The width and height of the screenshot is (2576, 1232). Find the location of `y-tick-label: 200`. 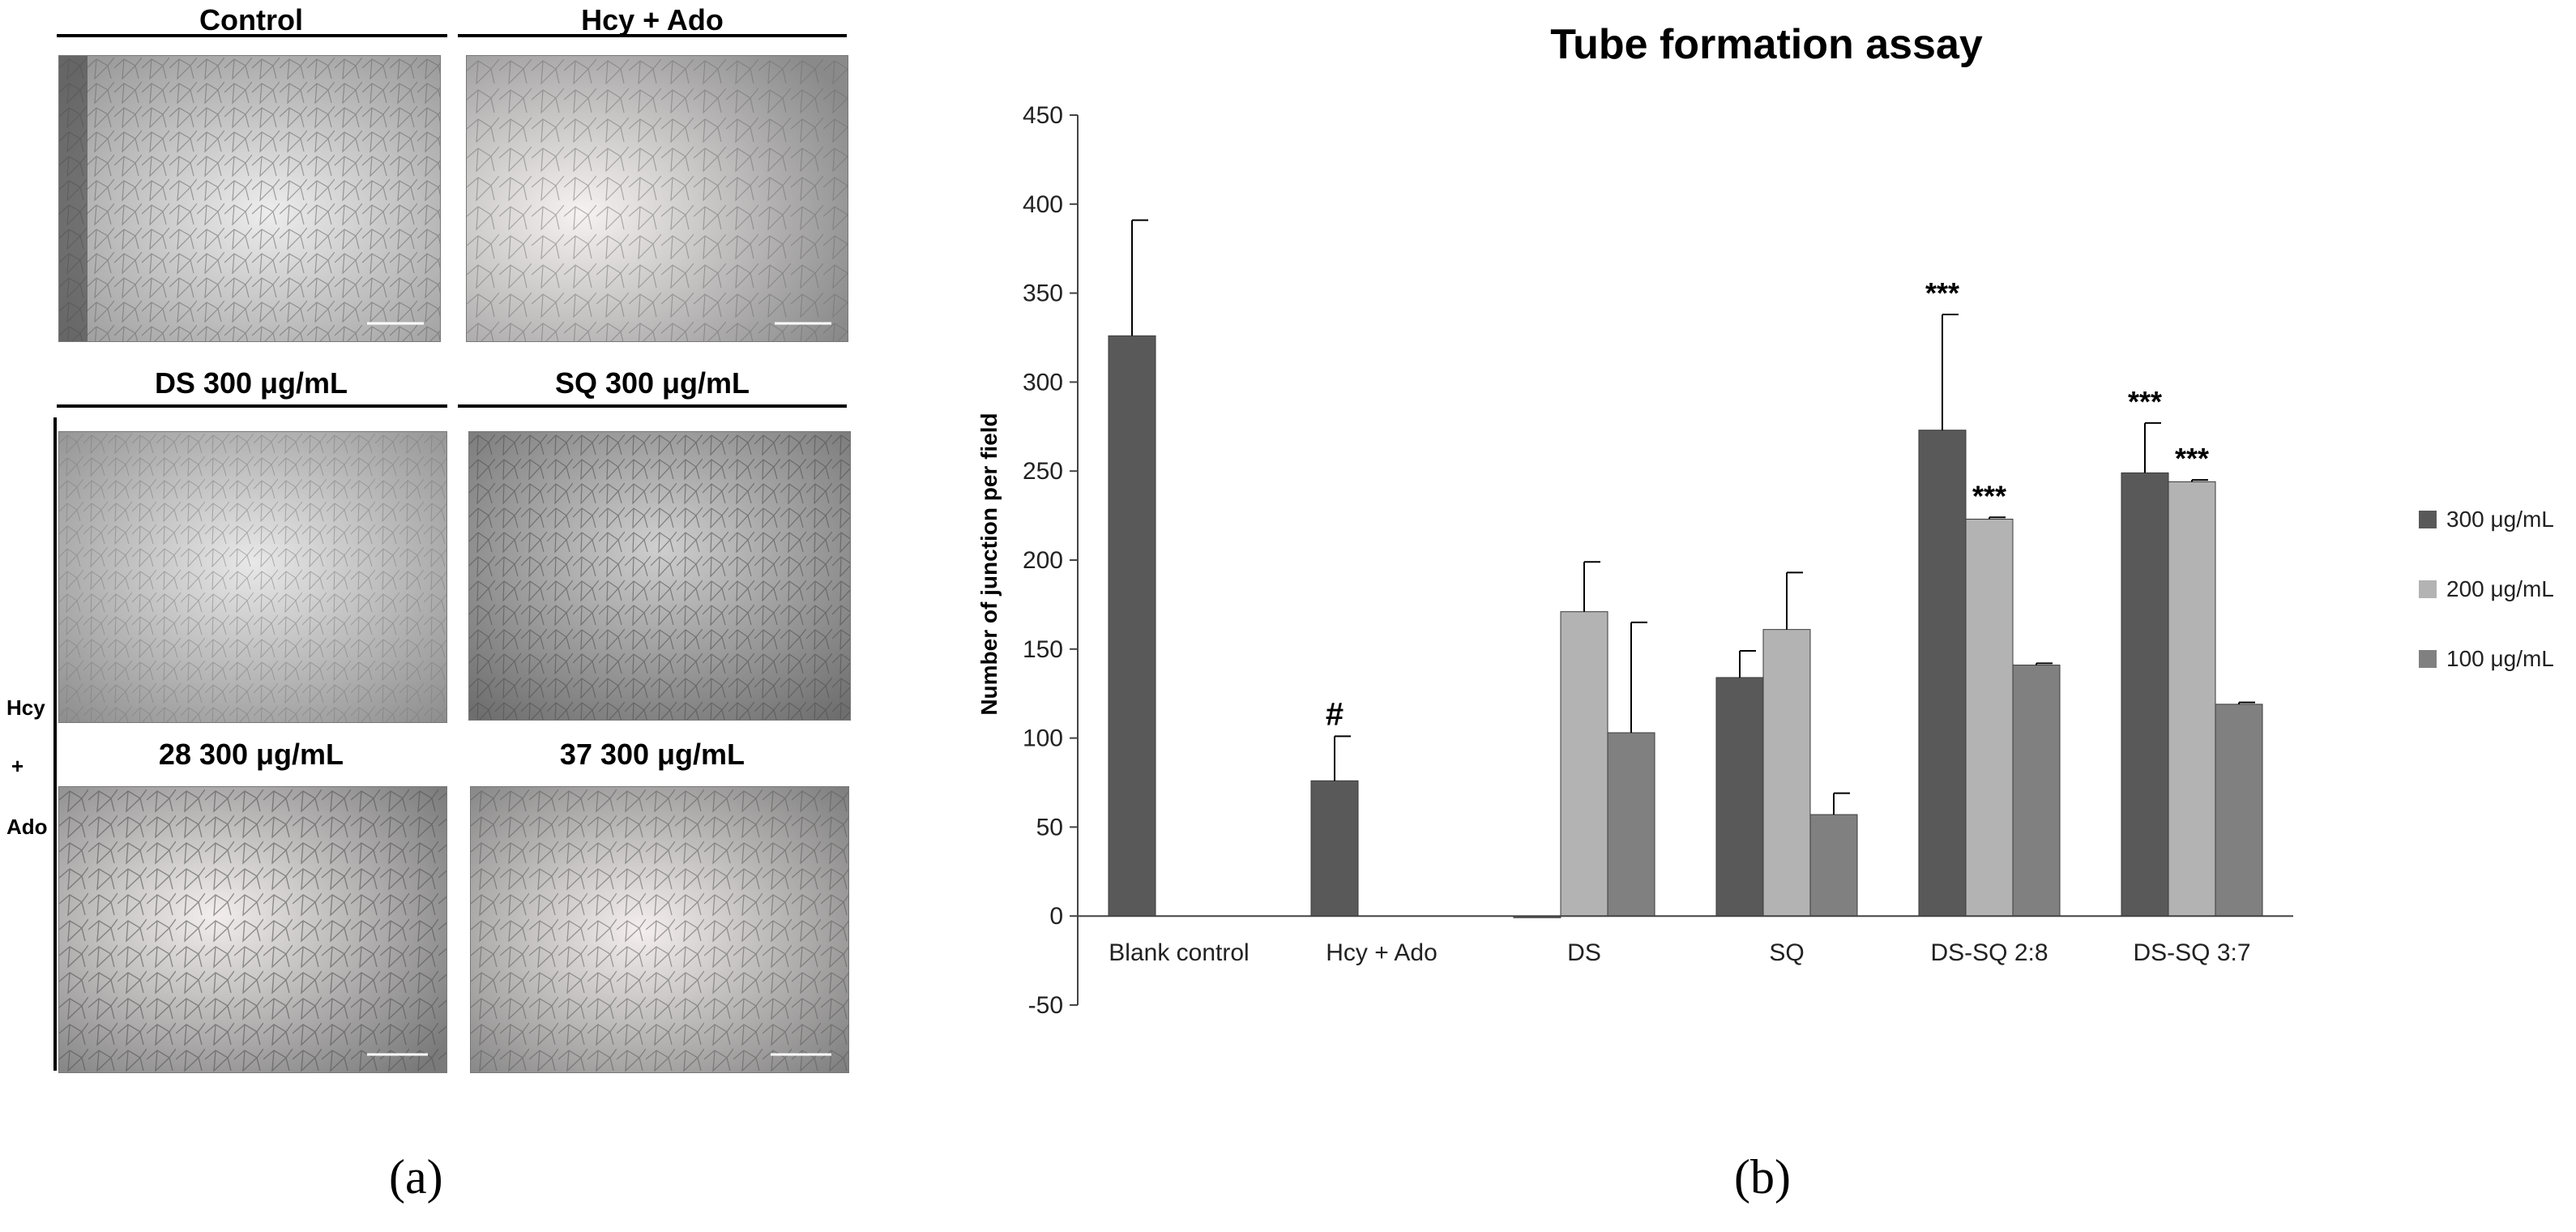

y-tick-label: 200 is located at coordinates (1043, 560).